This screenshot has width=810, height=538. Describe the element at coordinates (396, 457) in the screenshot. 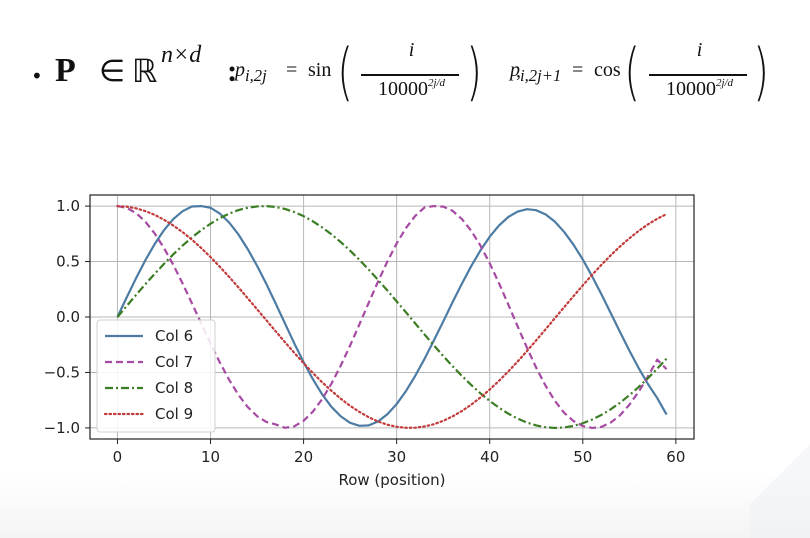

I see `x-tick-label: 30` at that location.